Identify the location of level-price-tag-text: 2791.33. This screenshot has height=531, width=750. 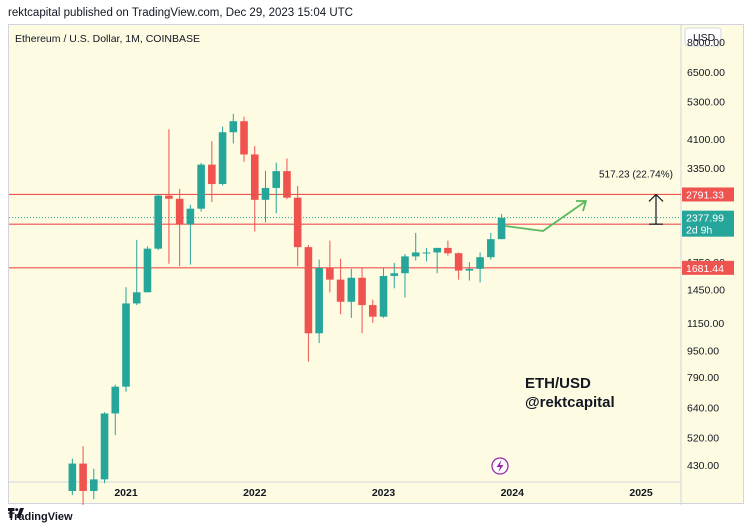
(705, 195).